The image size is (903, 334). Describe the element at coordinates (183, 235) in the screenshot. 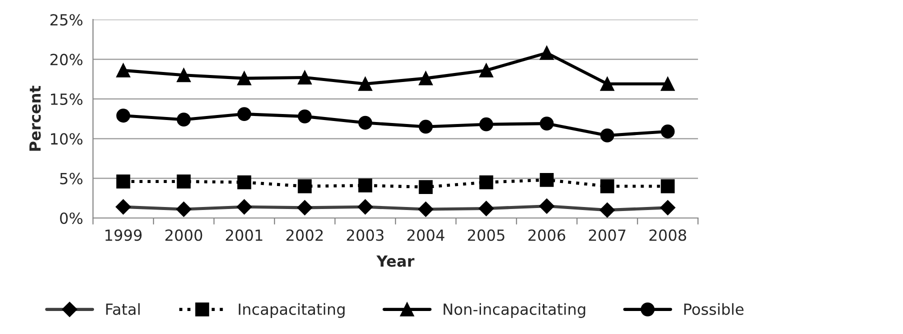

I see `x-tick-label: 2000` at that location.